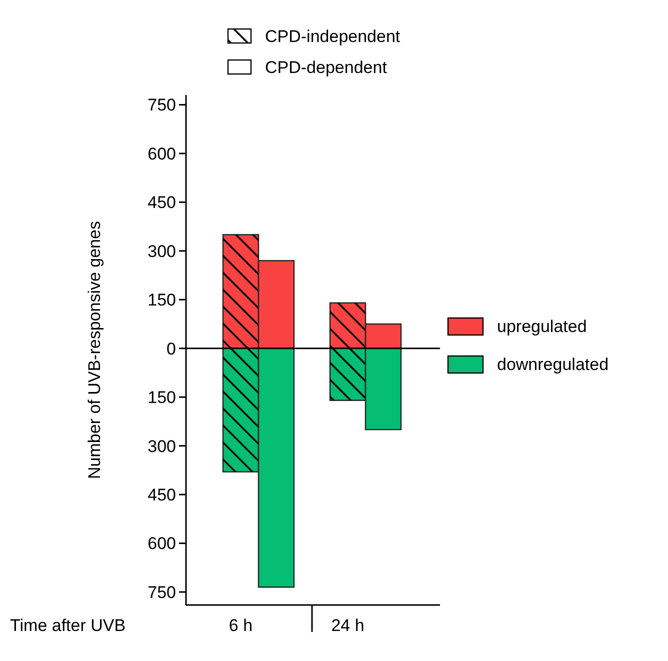 The width and height of the screenshot is (668, 661). What do you see at coordinates (332, 36) in the screenshot?
I see `text: CPD-independent` at bounding box center [332, 36].